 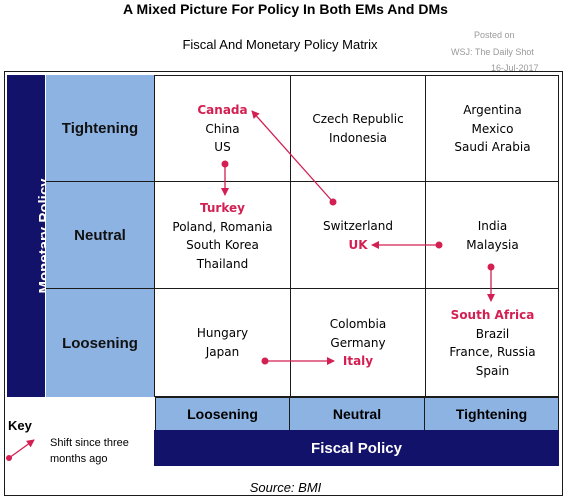 What do you see at coordinates (358, 361) in the screenshot?
I see `highlight-country: Italy` at bounding box center [358, 361].